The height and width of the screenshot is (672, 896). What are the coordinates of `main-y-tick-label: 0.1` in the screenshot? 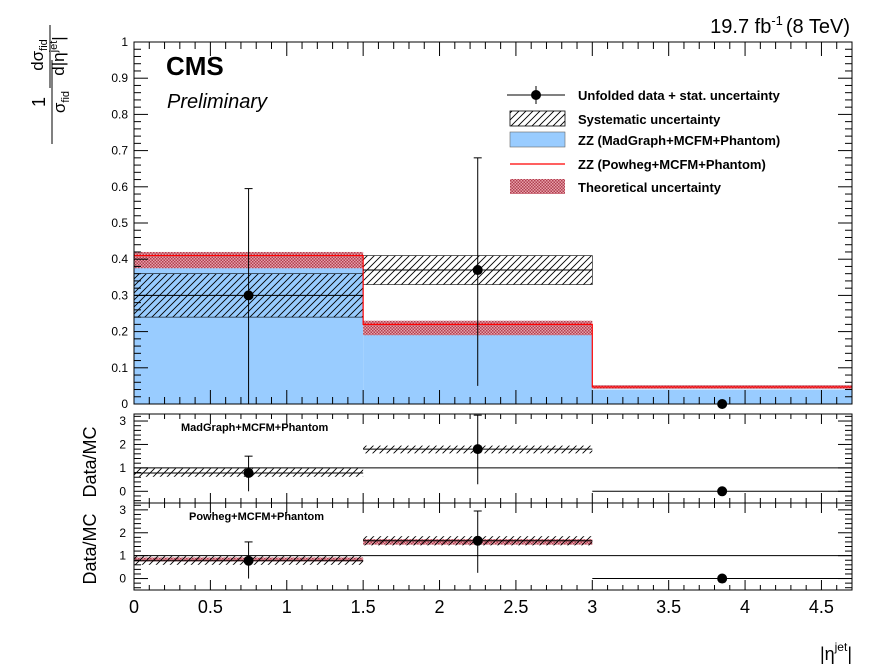 It's located at (119, 368).